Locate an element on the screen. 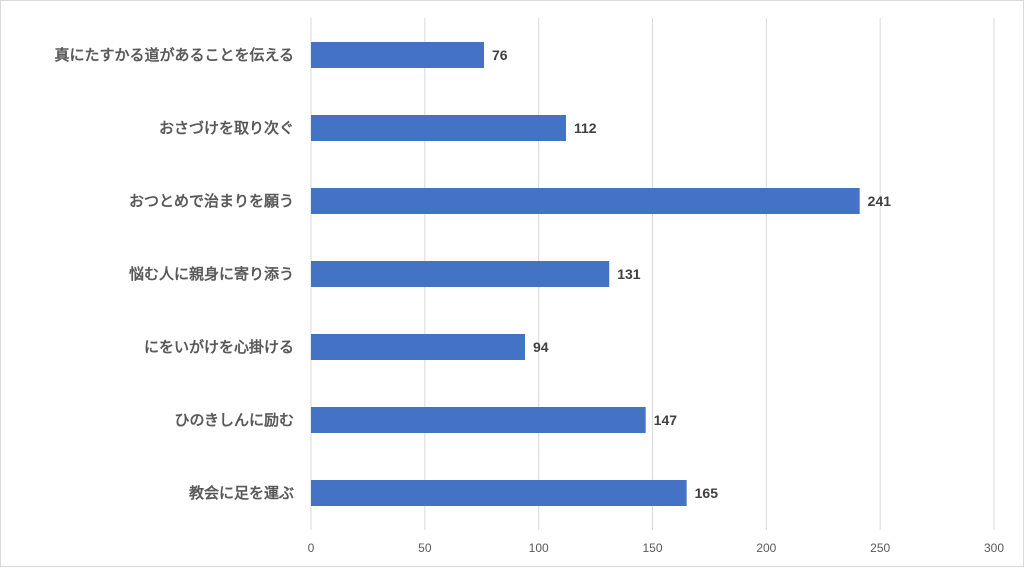 The image size is (1024, 567). x-tick-label-150: 150 is located at coordinates (652, 548).